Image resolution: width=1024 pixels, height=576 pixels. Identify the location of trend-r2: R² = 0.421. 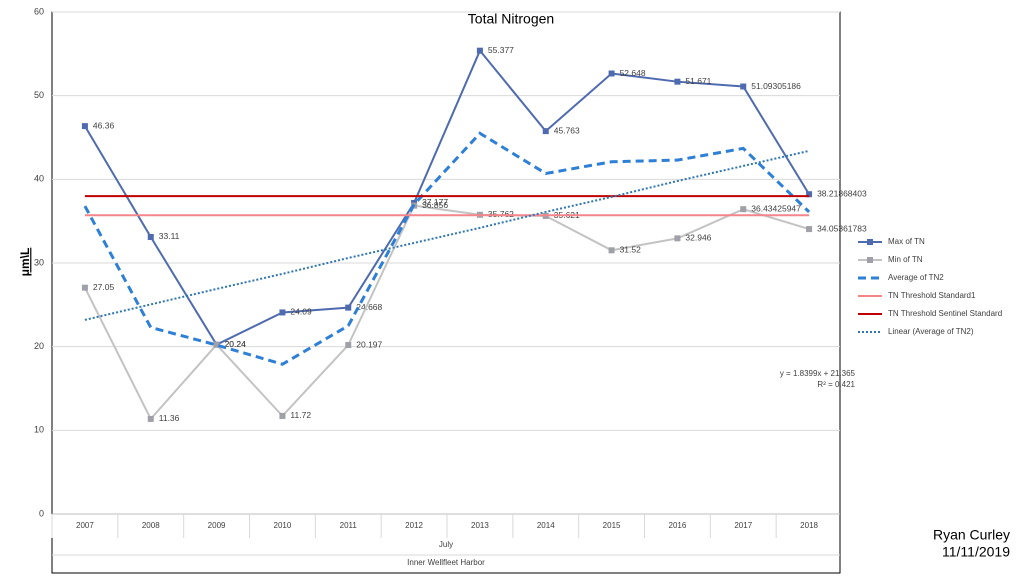
(836, 384).